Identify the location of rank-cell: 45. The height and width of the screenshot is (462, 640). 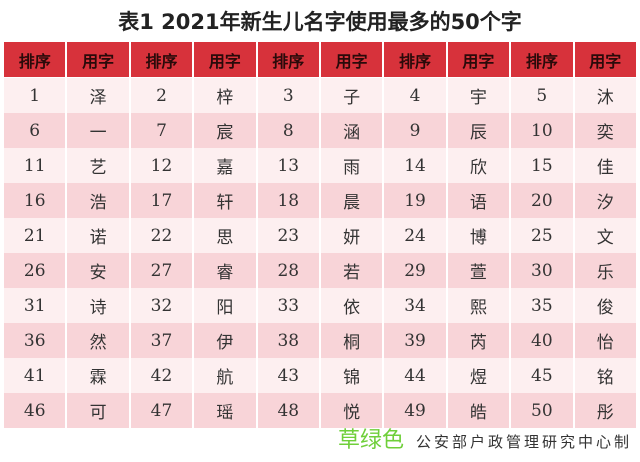
(542, 375).